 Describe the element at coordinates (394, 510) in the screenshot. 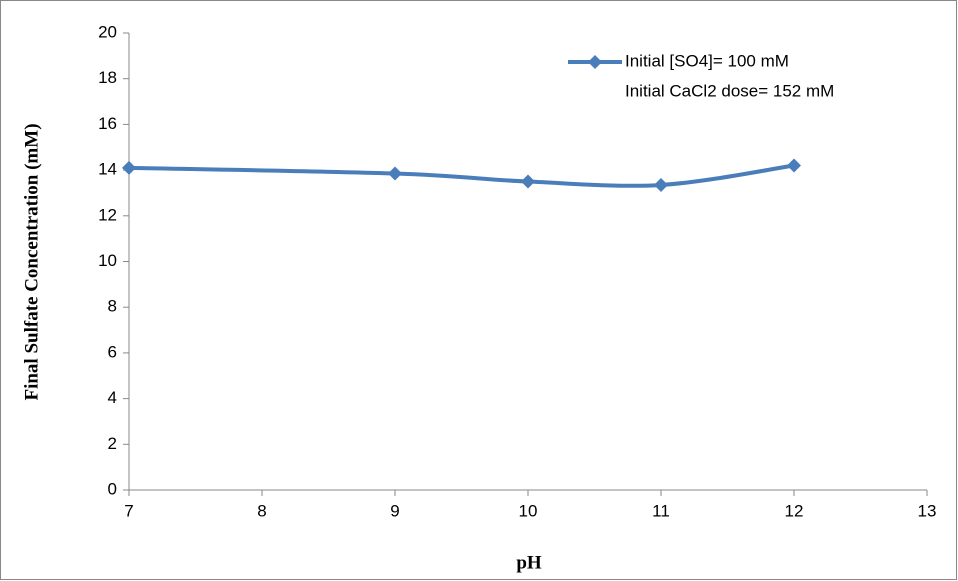

I see `x-tick-label: 9` at that location.